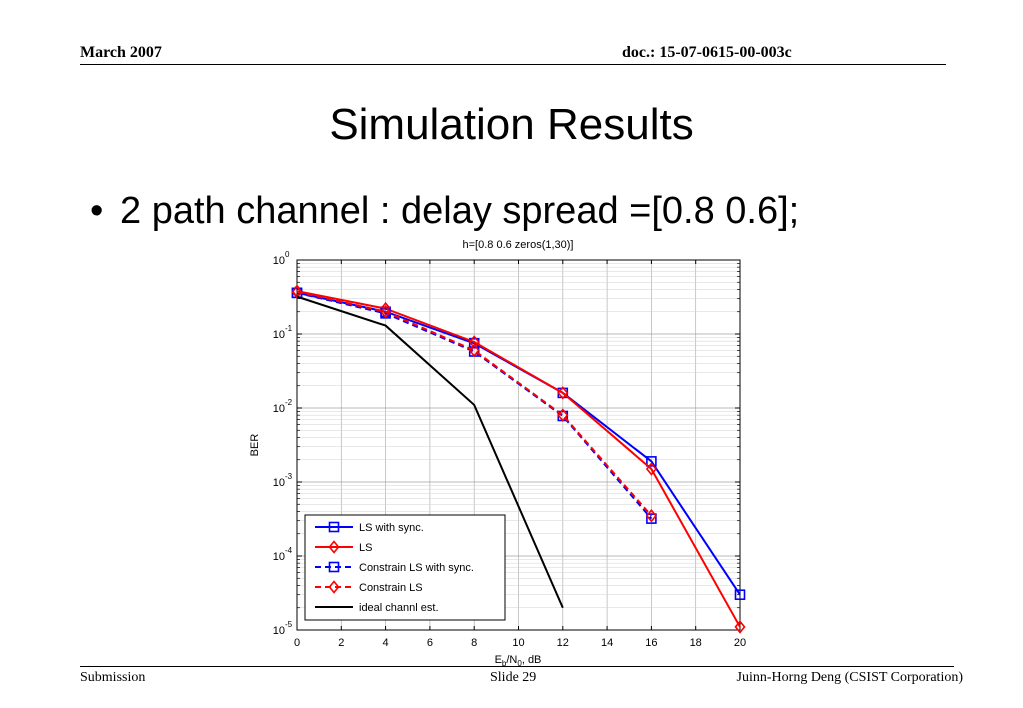 Image resolution: width=1023 pixels, height=708 pixels. I want to click on x-tick-label: 16, so click(651, 643).